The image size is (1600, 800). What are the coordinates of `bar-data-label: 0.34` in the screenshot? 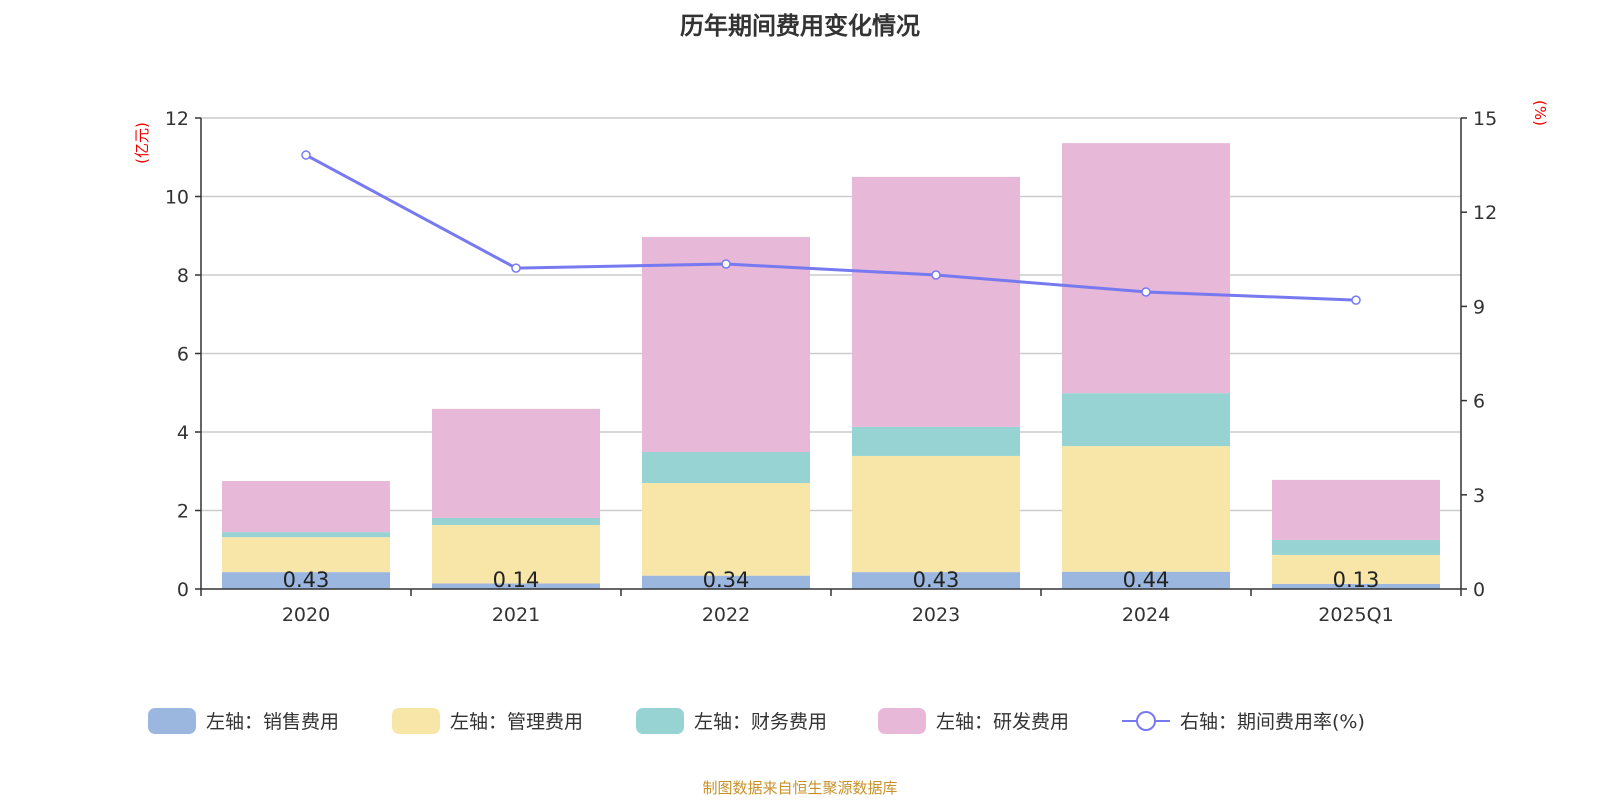 It's located at (726, 580).